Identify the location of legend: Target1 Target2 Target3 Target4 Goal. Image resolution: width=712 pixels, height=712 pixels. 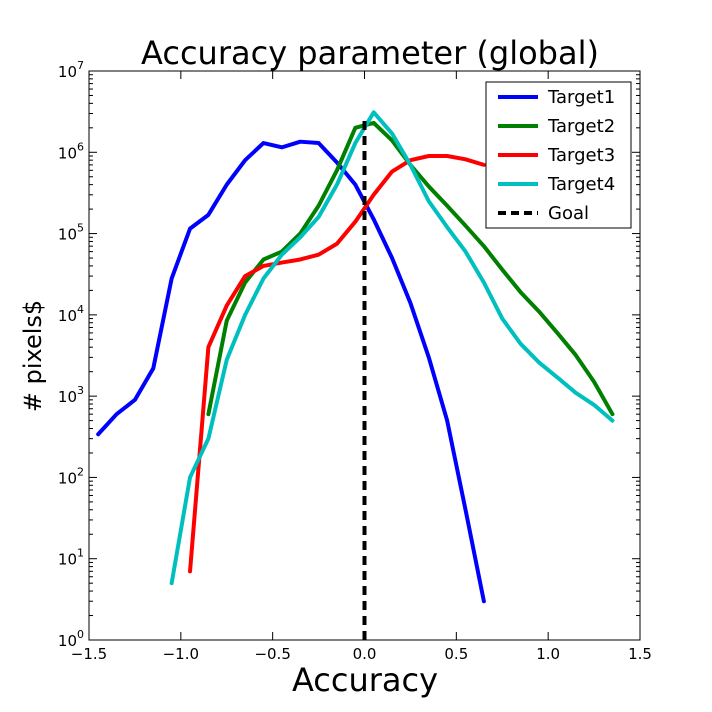
(558, 155).